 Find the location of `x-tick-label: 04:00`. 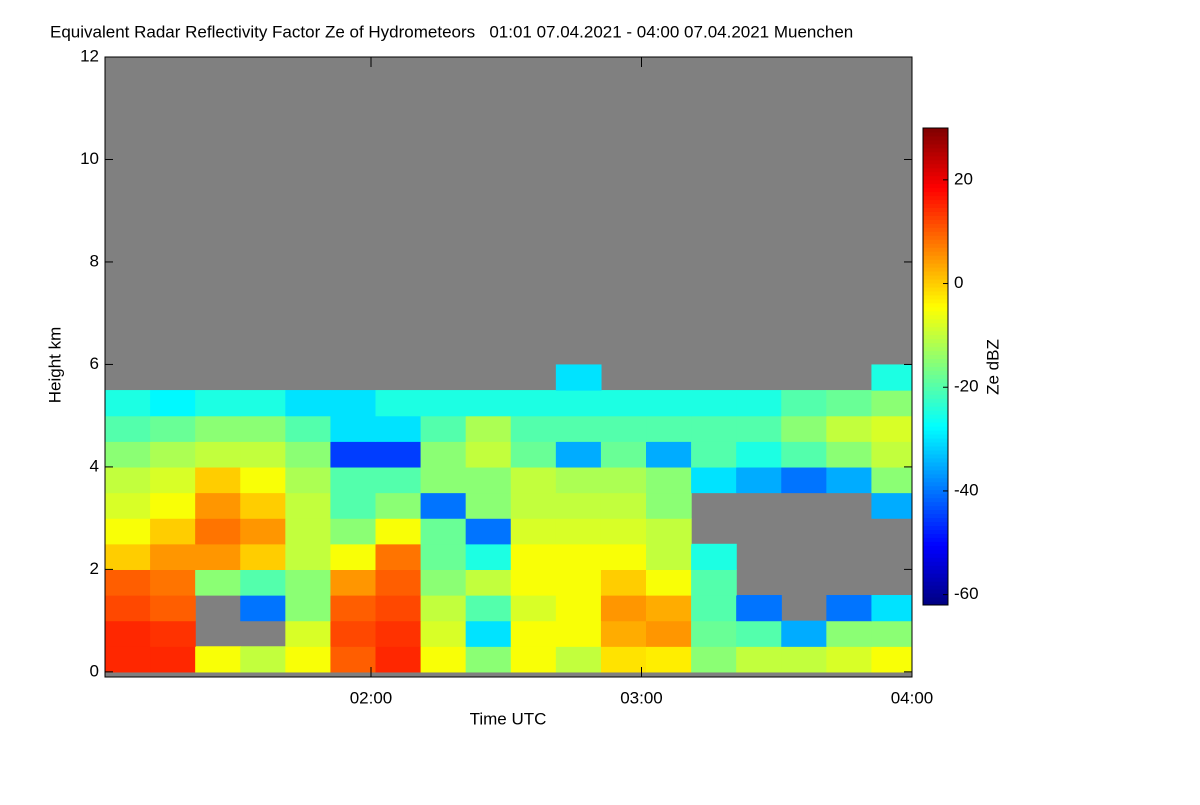

x-tick-label: 04:00 is located at coordinates (912, 697).